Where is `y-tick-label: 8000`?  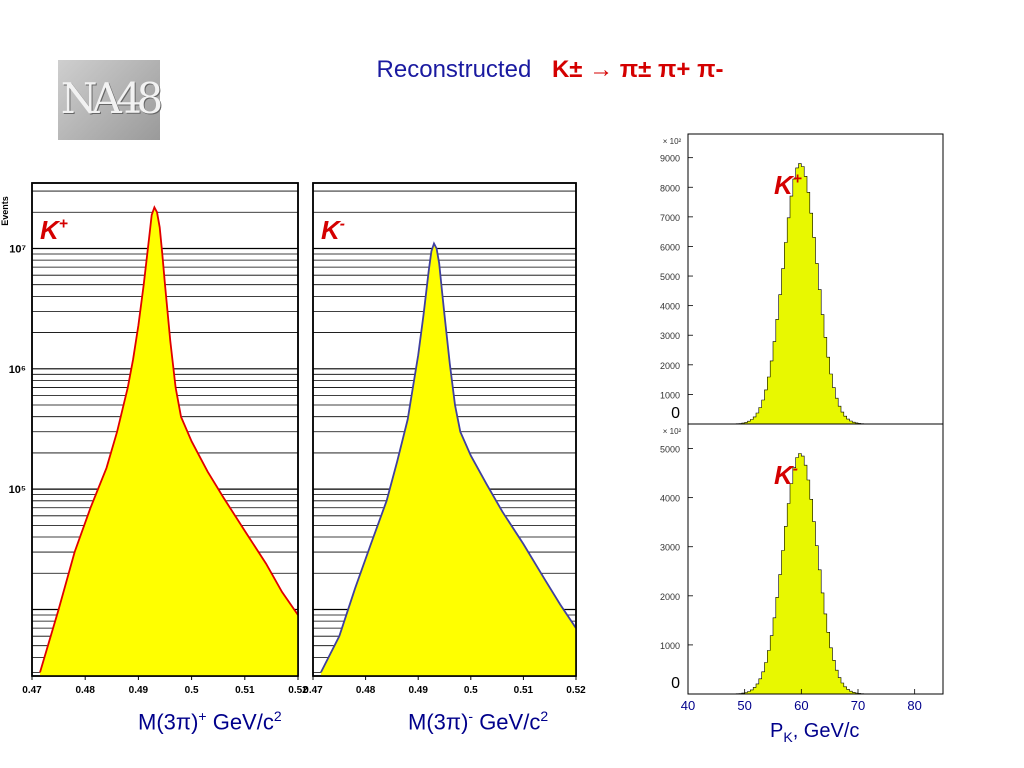 y-tick-label: 8000 is located at coordinates (670, 188).